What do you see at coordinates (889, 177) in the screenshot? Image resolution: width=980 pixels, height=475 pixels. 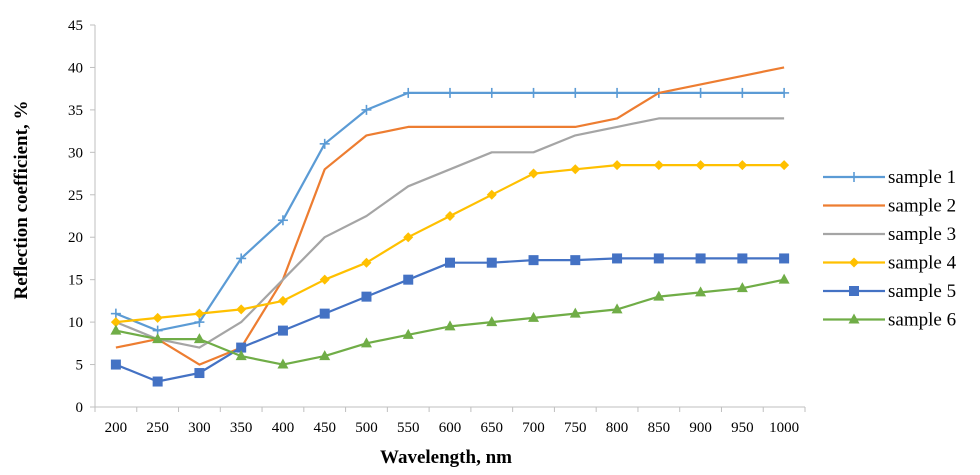 I see `legend-item: sample 1` at bounding box center [889, 177].